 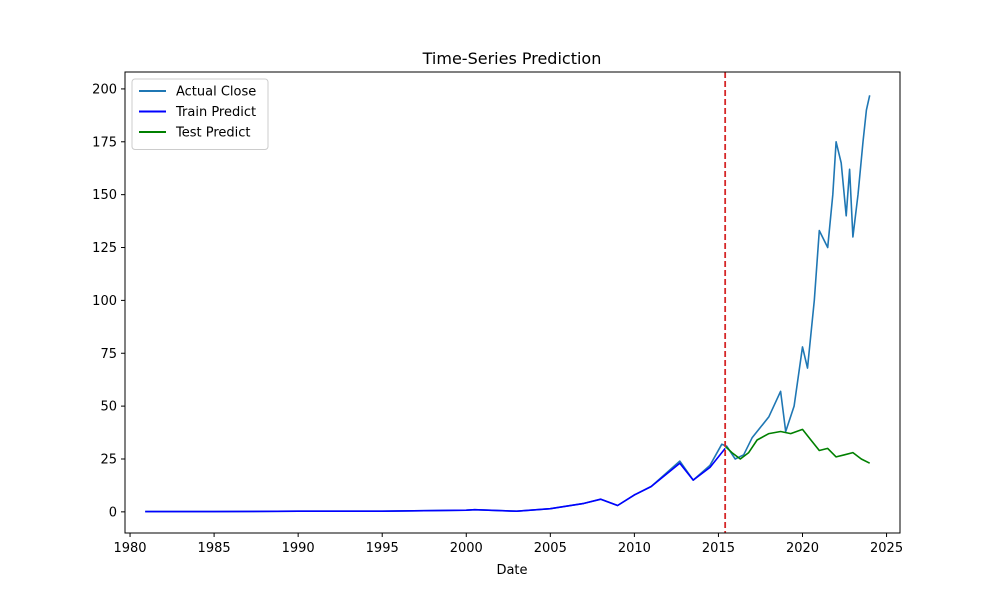 I want to click on x-axis: 1980 1985 1990 1995 2000 2005 2010 2015 2020 2025, so click(x=508, y=544).